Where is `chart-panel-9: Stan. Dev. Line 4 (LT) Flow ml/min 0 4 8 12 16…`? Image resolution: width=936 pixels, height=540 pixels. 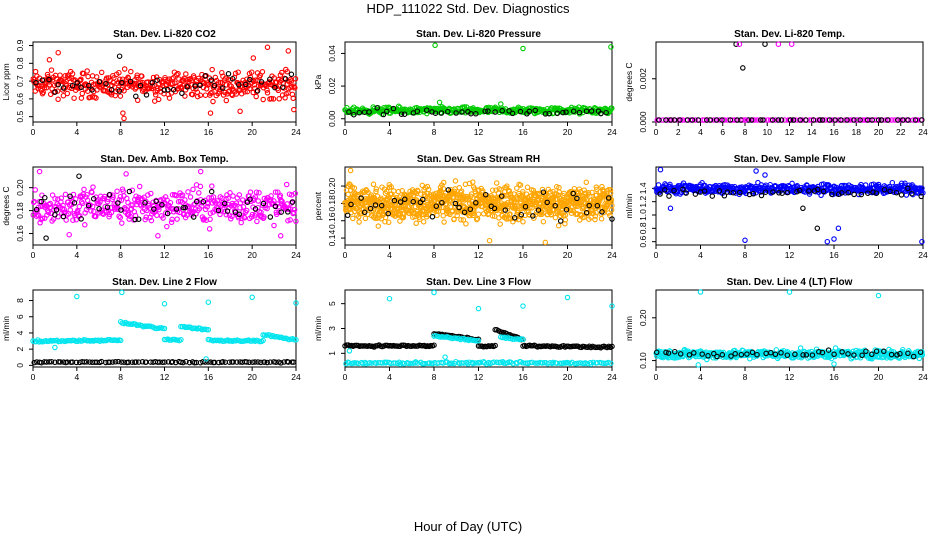
chart-panel-9: Stan. Dev. Line 4 (LT) Flow ml/min 0 4 8 12 16… is located at coordinates (776, 329).